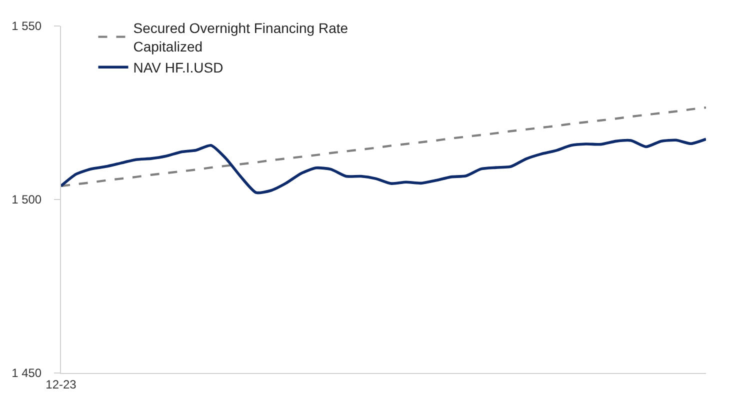  Describe the element at coordinates (61, 384) in the screenshot. I see `x-tick-label: 12-23` at that location.